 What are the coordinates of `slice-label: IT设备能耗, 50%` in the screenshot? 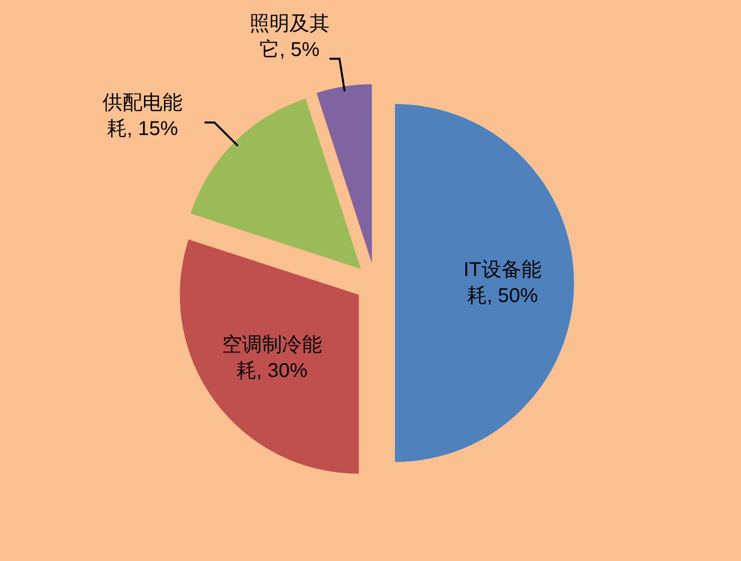 It's located at (502, 283).